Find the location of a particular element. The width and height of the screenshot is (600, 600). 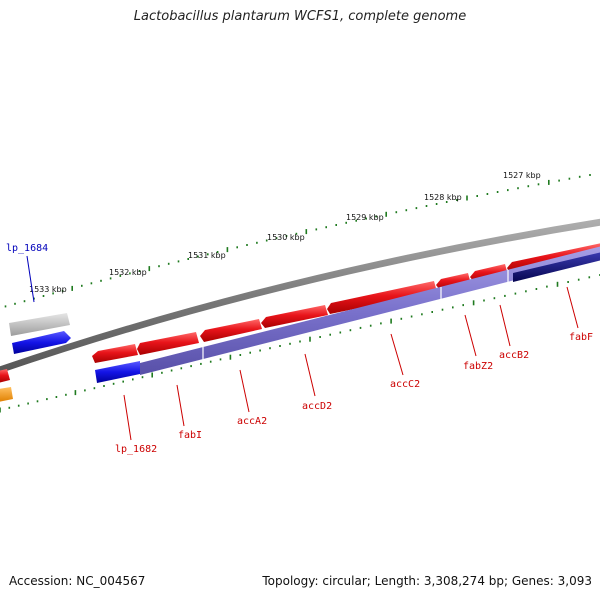

gene-label-fabI: fabI is located at coordinates (190, 435).